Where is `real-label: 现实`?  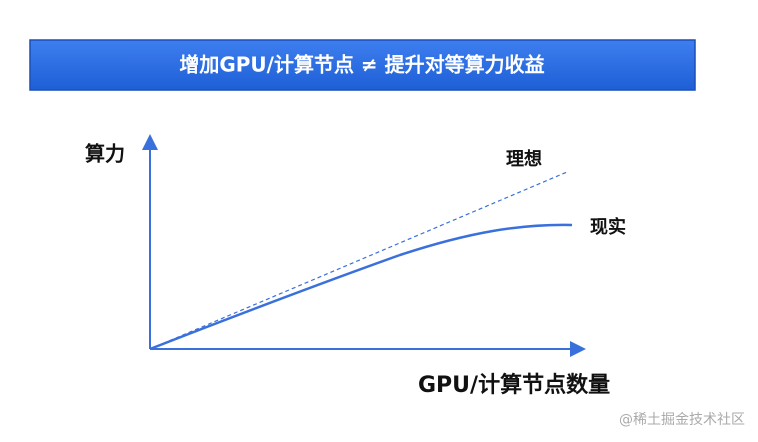
real-label: 现实 is located at coordinates (608, 227).